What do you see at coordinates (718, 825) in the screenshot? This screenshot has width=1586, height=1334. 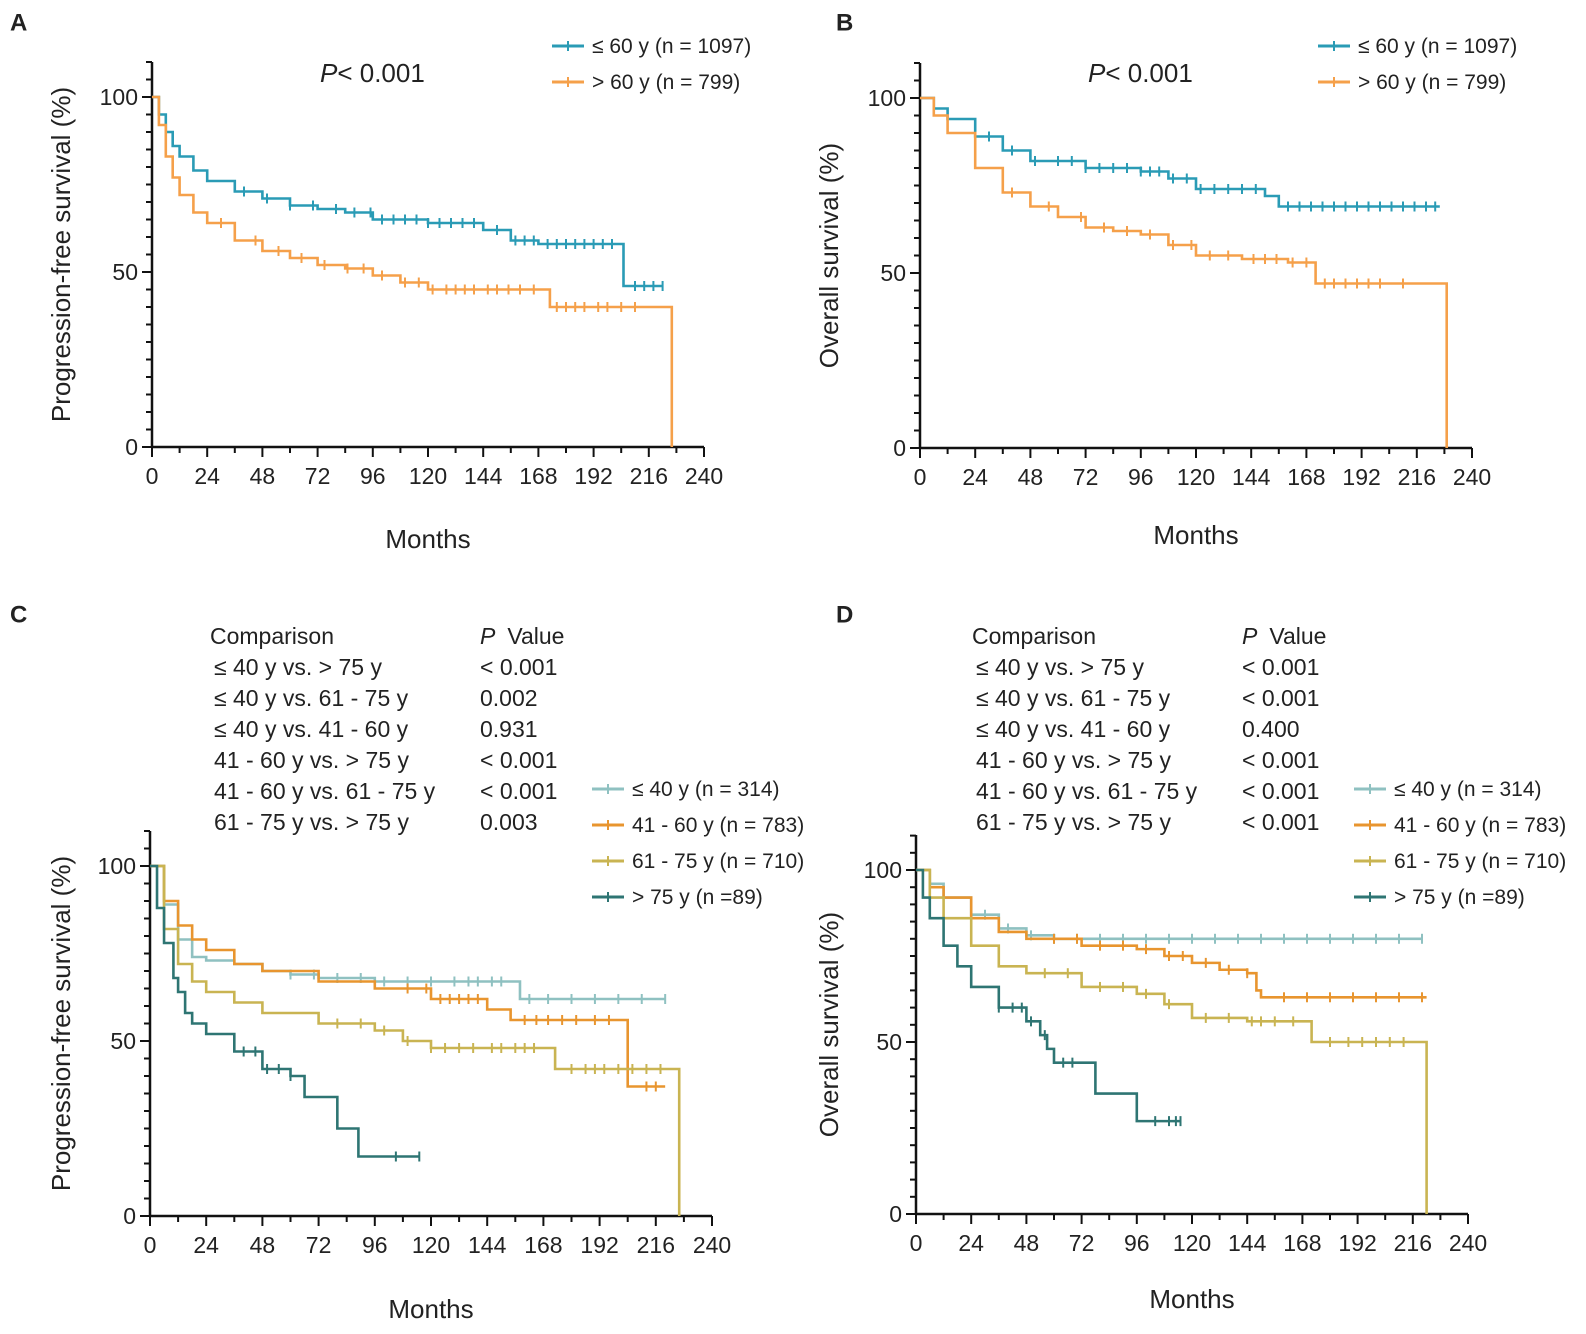 I see `legend-label: 41 - 60 y (n = 783)` at bounding box center [718, 825].